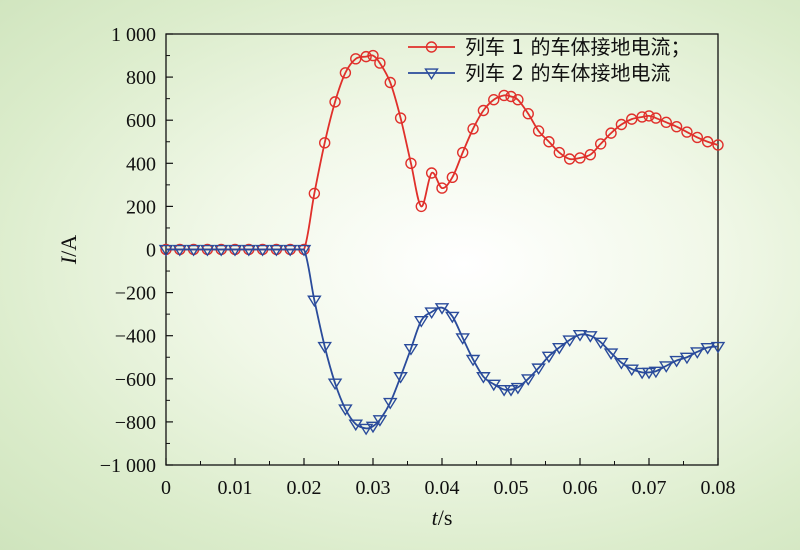 The height and width of the screenshot is (550, 800). Describe the element at coordinates (567, 73) in the screenshot. I see `legend-label-2: 列车 2 的车体接地电流` at that location.